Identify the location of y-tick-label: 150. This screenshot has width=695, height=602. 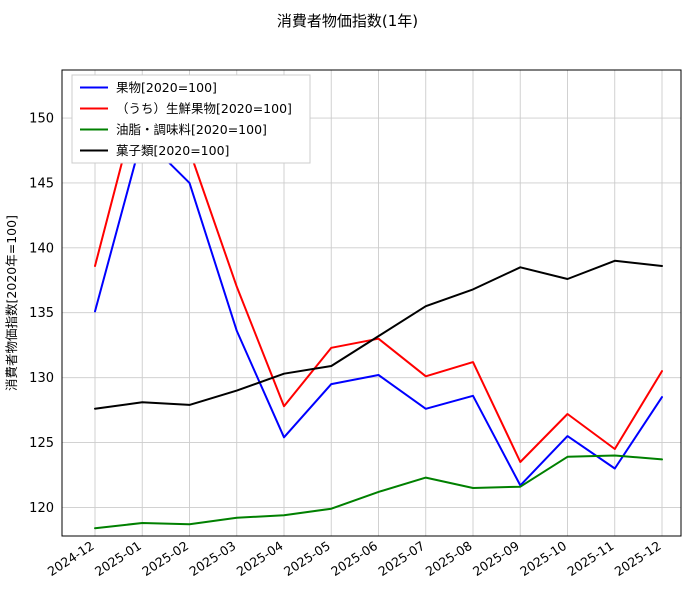
(41, 119).